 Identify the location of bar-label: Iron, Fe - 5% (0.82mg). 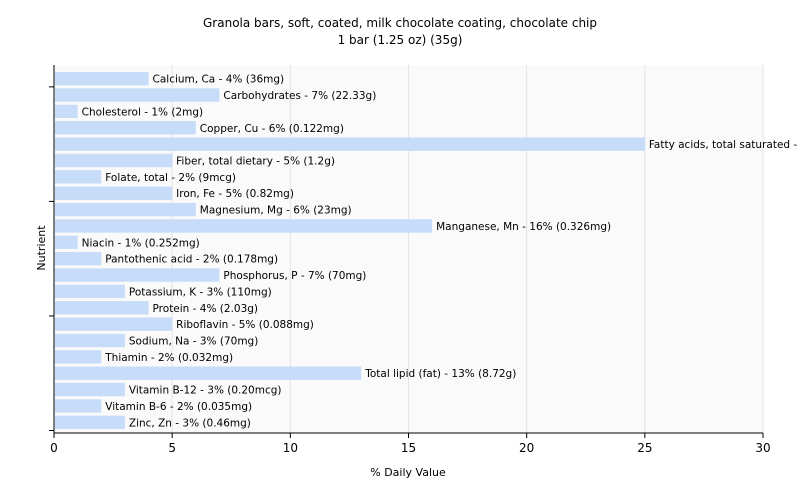
(235, 194).